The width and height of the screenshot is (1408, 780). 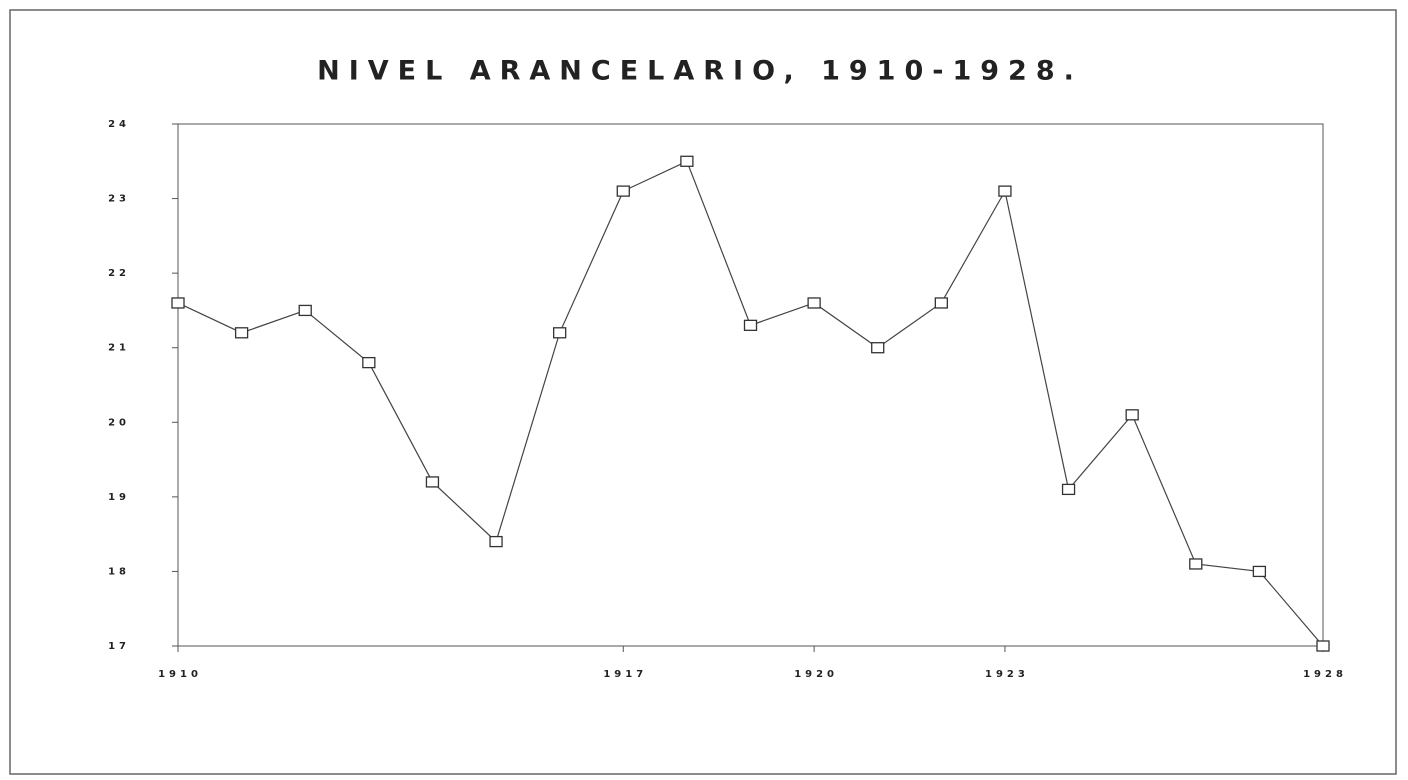 What do you see at coordinates (119, 422) in the screenshot?
I see `y-tick-label: 20` at bounding box center [119, 422].